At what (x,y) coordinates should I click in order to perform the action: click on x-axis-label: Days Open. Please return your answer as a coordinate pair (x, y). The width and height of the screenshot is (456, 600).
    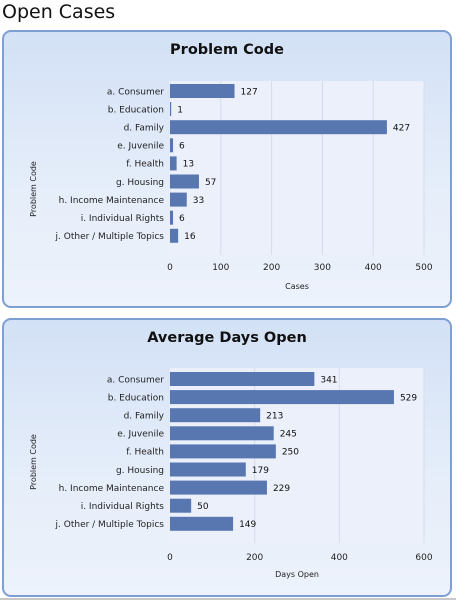
    Looking at the image, I should click on (297, 574).